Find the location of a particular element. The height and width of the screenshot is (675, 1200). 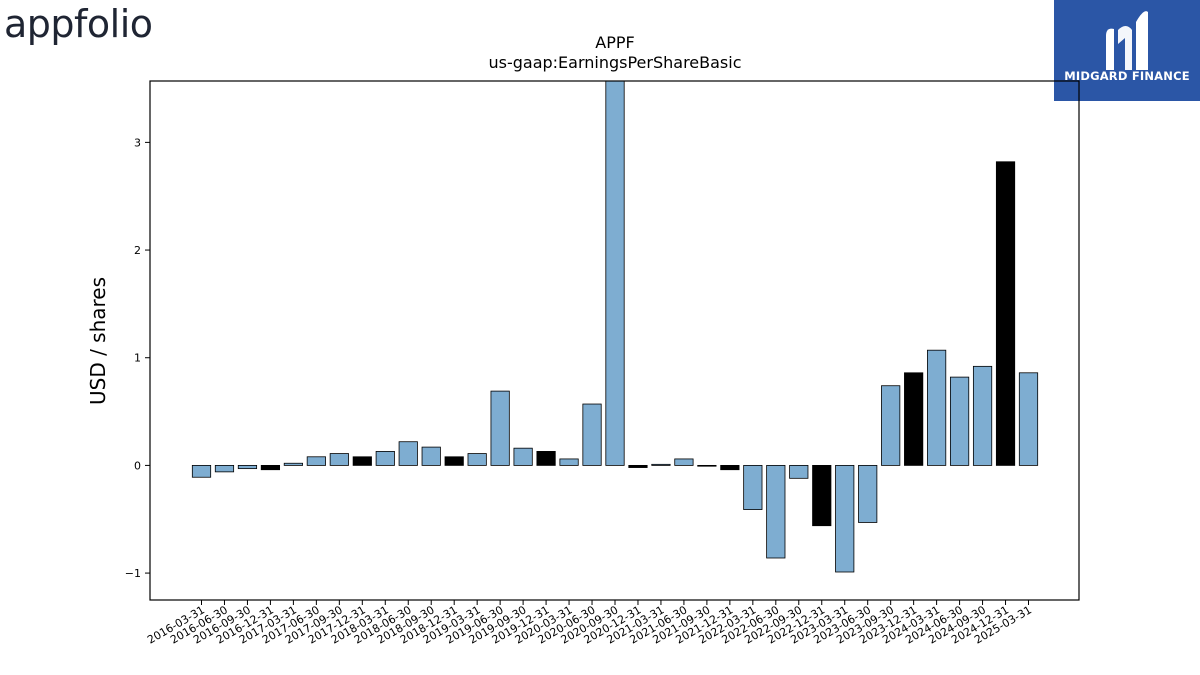

y-tick-label: 3 is located at coordinates (137, 142).